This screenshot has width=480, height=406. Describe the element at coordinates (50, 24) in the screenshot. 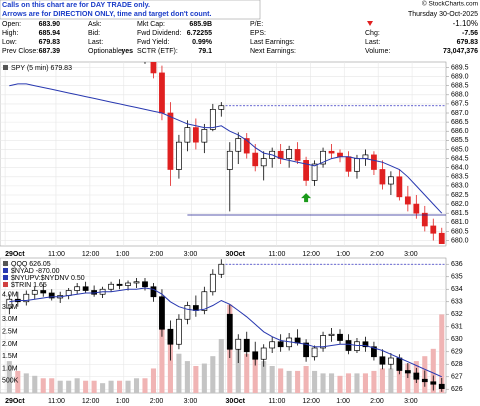

I see `quote-value: 683.90` at that location.